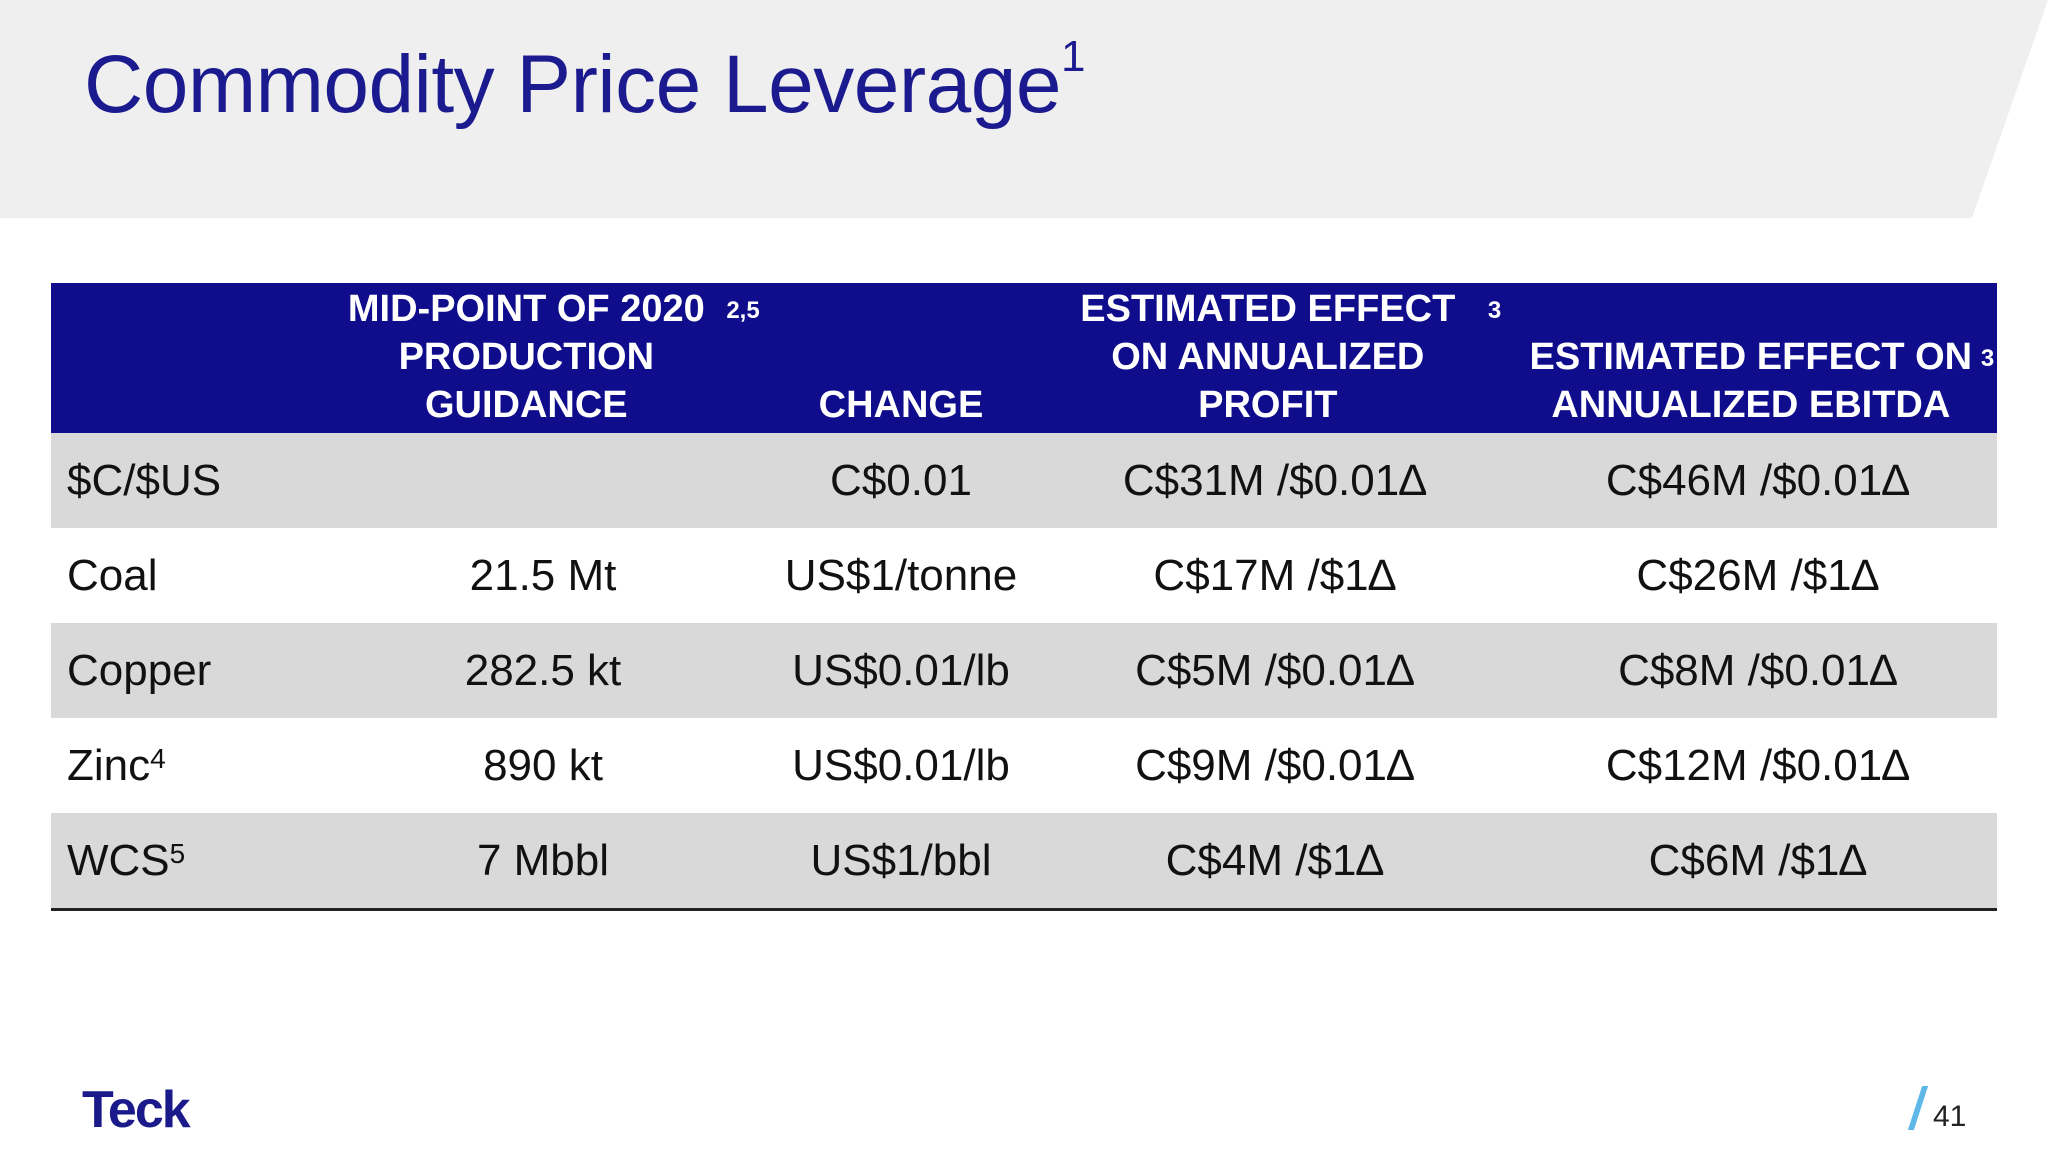 The image size is (2048, 1152). What do you see at coordinates (1950, 1116) in the screenshot?
I see `page-number: 41` at bounding box center [1950, 1116].